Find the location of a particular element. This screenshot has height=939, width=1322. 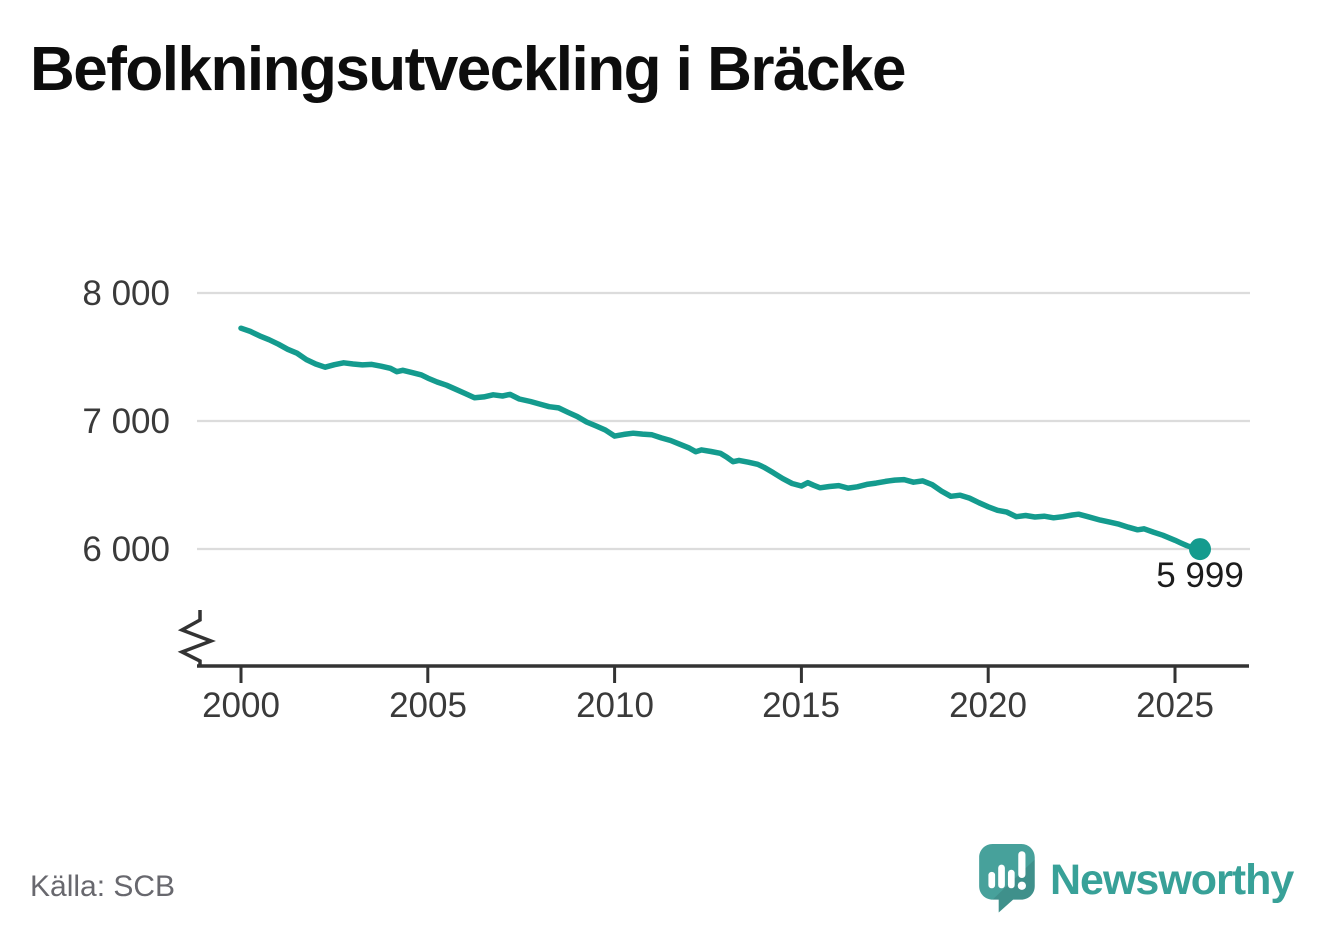

end-point-dot is located at coordinates (1200, 549).